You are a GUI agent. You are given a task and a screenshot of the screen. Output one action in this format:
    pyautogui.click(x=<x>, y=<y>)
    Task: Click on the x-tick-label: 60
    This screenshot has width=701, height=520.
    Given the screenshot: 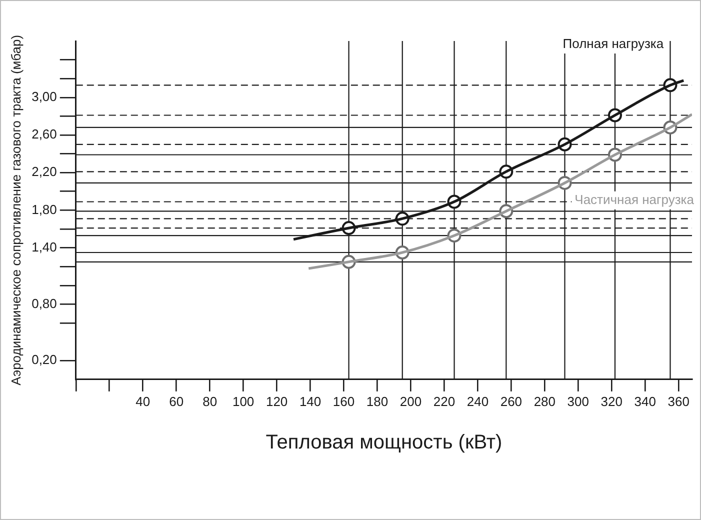 What is the action you would take?
    pyautogui.click(x=176, y=401)
    